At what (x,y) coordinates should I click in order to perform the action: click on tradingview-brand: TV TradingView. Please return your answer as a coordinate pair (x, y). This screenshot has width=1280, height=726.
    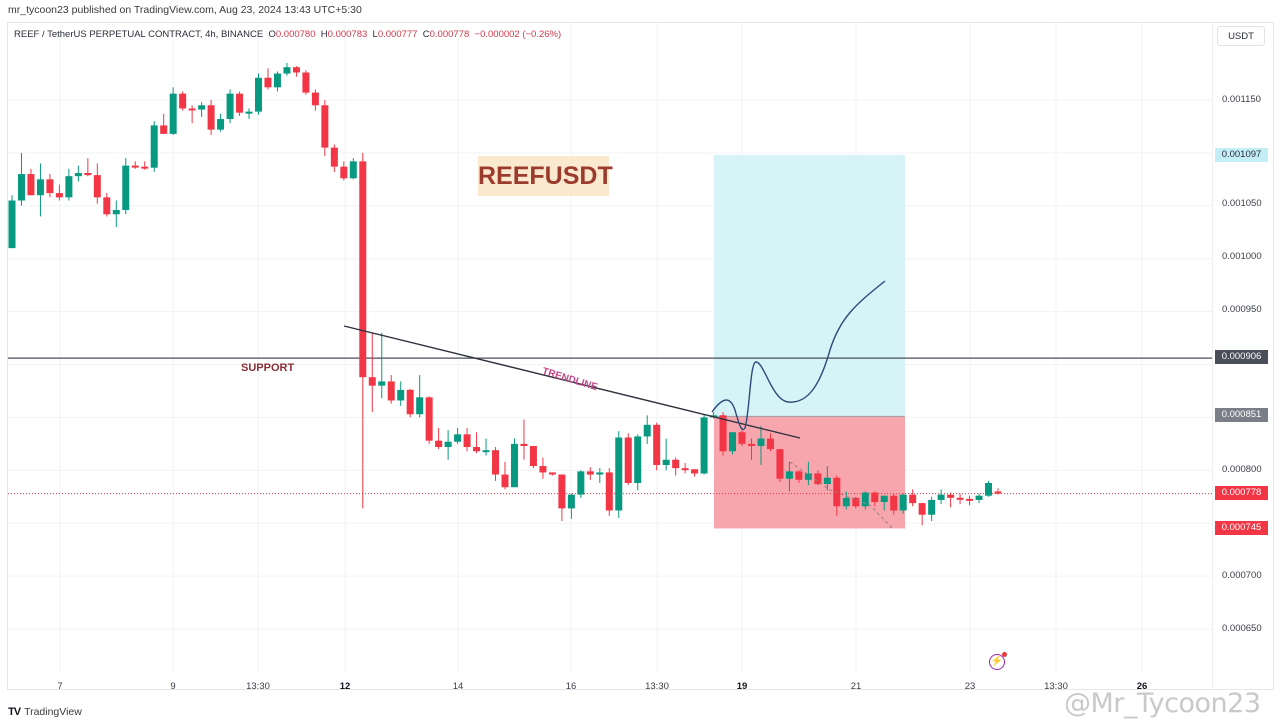
    Looking at the image, I should click on (45, 712).